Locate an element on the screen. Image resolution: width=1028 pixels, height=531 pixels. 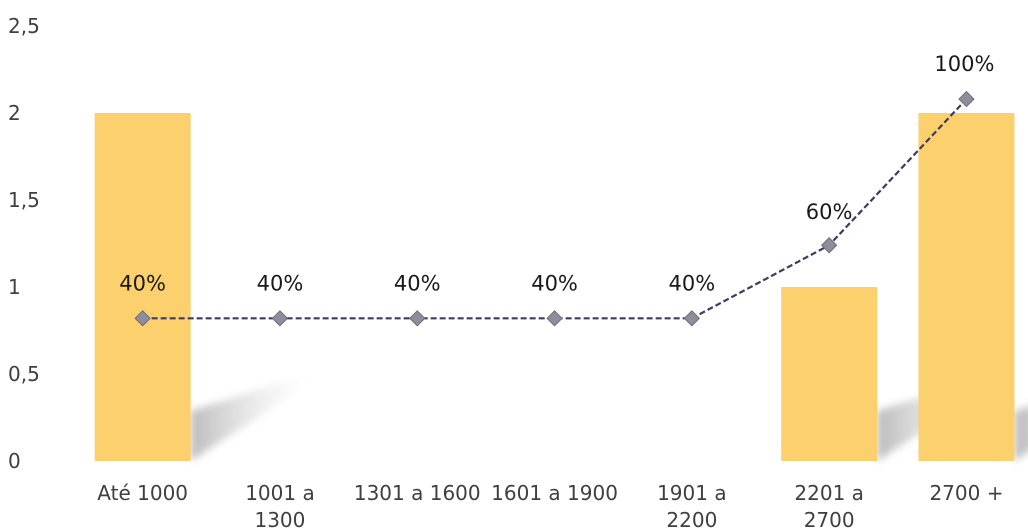
x-tick-label: 2201 a 2700 is located at coordinates (829, 506).